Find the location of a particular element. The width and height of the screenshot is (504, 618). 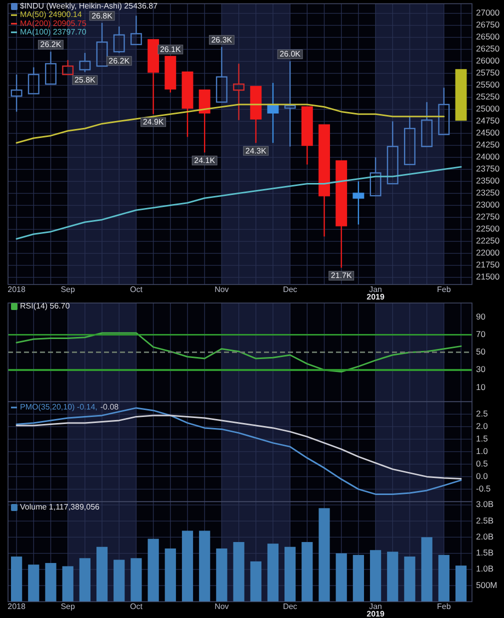

y-tick-label: 26500 is located at coordinates (488, 37).